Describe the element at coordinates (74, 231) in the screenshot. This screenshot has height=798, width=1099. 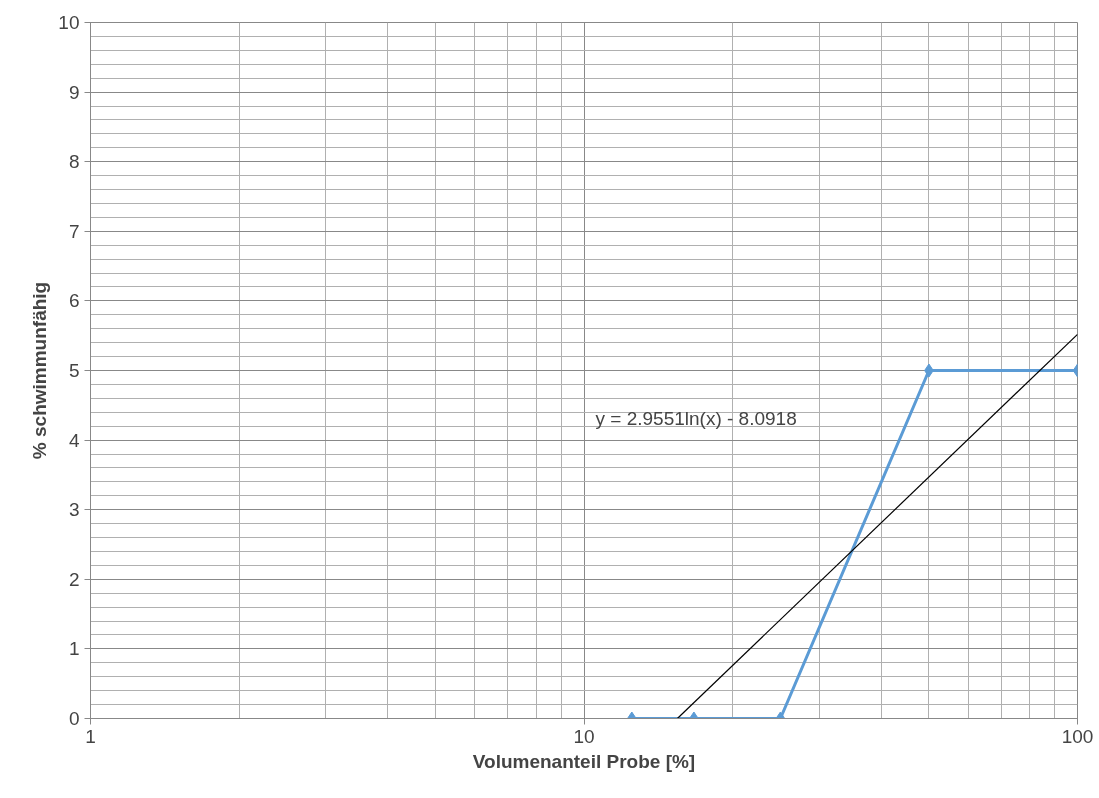
I see `y-tick-label: 7` at that location.